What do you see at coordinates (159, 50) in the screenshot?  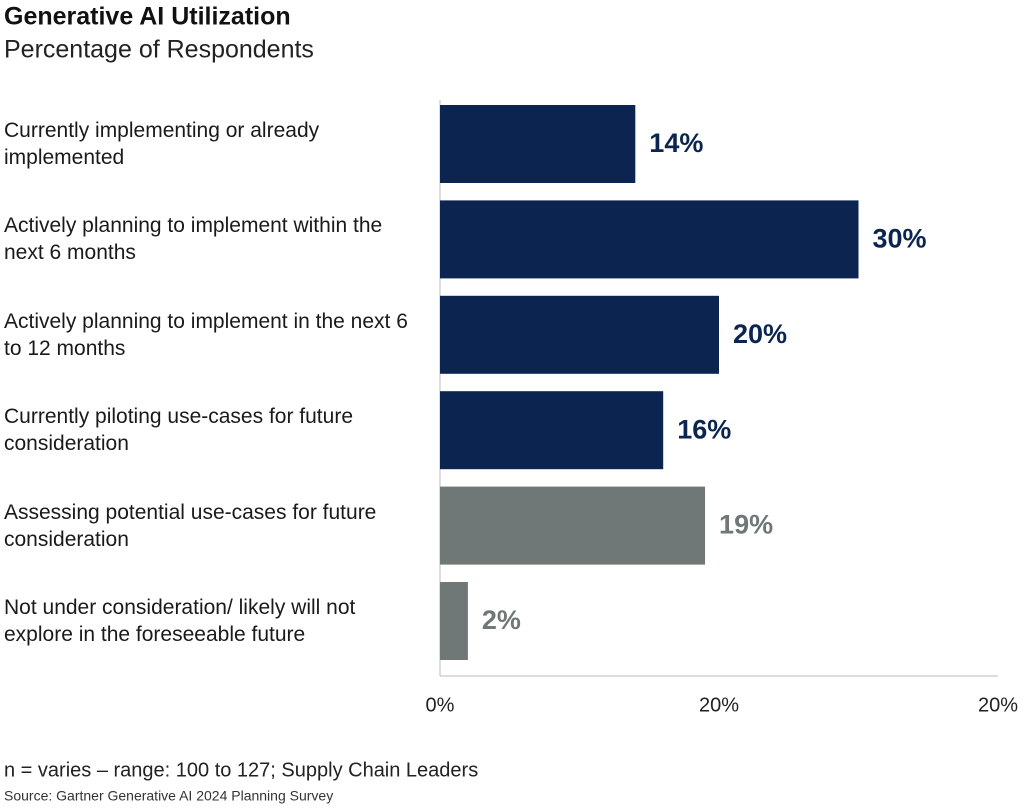 I see `chart-subtitle: Percentage of Respondents` at bounding box center [159, 50].